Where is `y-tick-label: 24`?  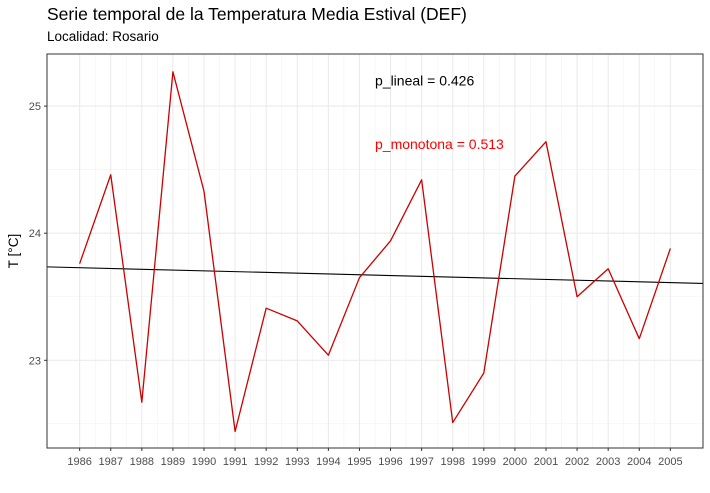
y-tick-label: 24 is located at coordinates (35, 234).